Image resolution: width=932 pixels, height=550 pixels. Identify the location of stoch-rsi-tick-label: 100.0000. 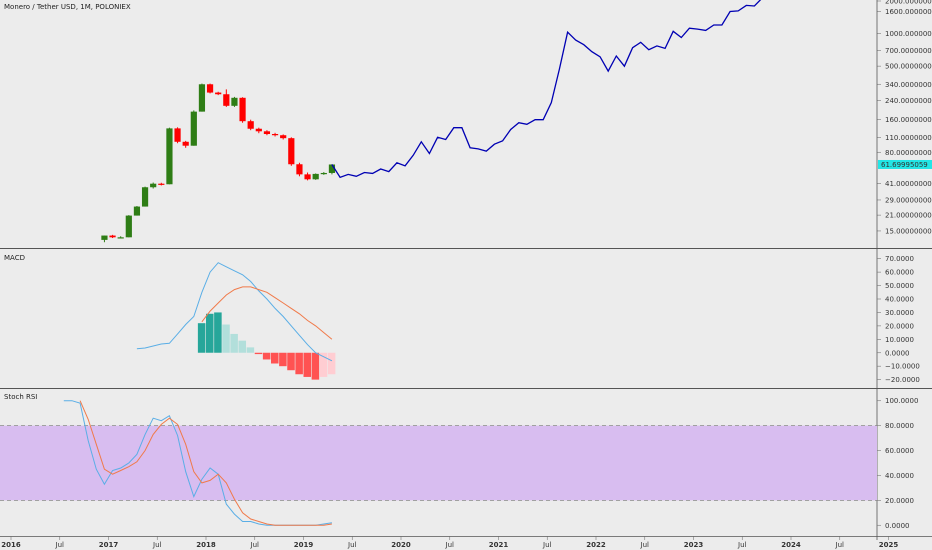
(901, 401).